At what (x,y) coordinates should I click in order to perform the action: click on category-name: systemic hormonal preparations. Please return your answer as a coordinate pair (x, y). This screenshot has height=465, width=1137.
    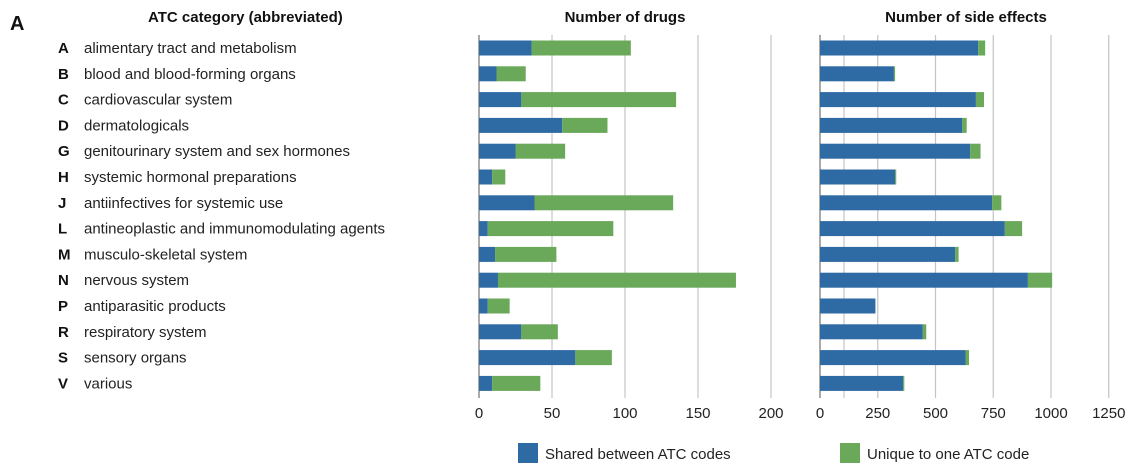
    Looking at the image, I should click on (190, 177).